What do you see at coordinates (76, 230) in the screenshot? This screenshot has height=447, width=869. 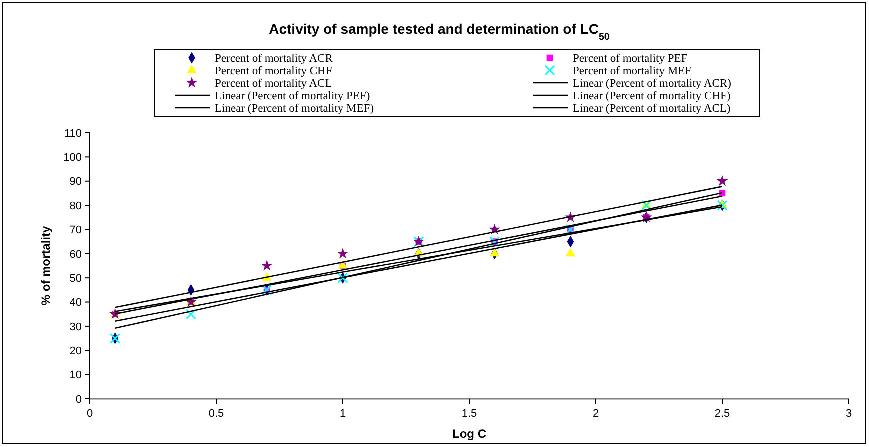 I see `y-tick-label: 70` at bounding box center [76, 230].